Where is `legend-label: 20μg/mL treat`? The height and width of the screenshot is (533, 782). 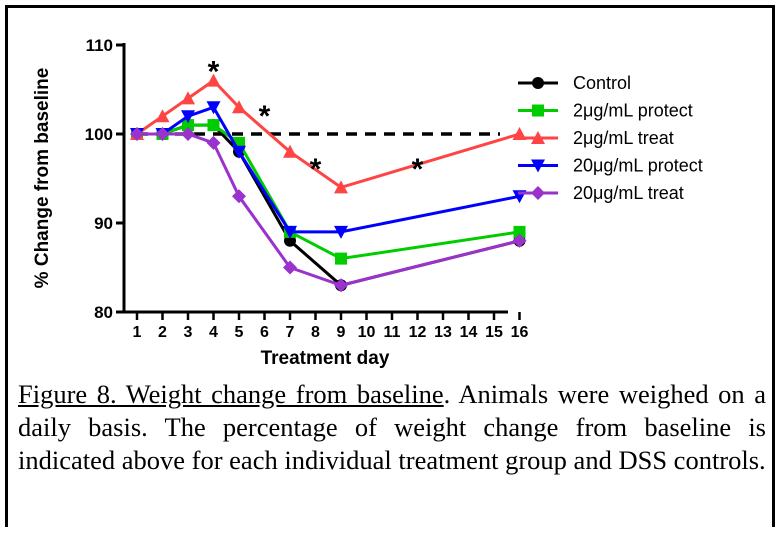 legend-label: 20μg/mL treat is located at coordinates (628, 193).